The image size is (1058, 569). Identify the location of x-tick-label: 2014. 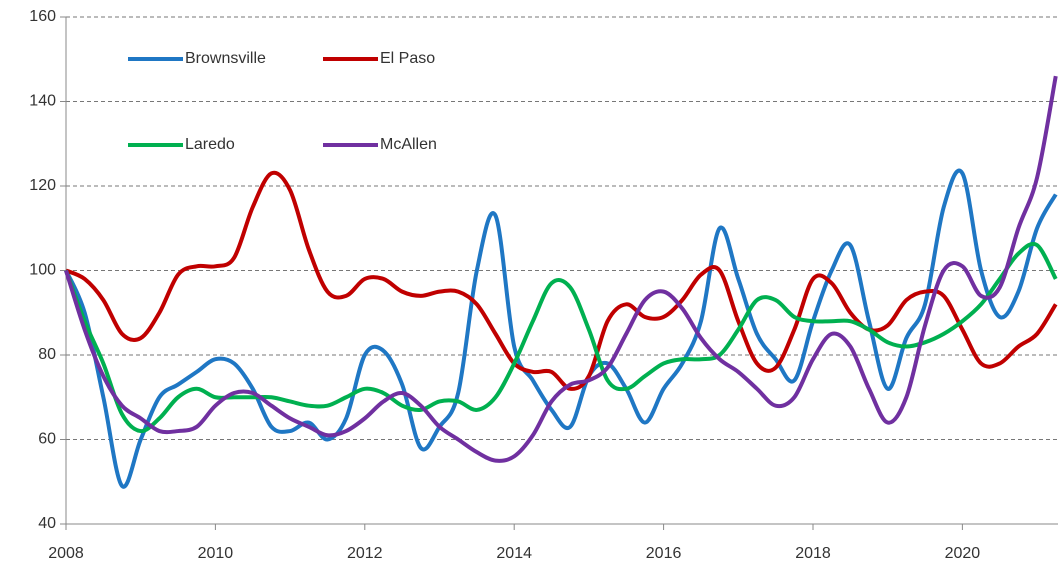
(514, 553).